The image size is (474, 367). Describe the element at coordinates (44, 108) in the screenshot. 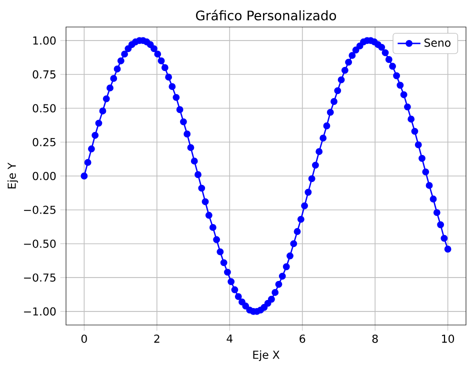

I see `y-tick-label: 0.50` at that location.